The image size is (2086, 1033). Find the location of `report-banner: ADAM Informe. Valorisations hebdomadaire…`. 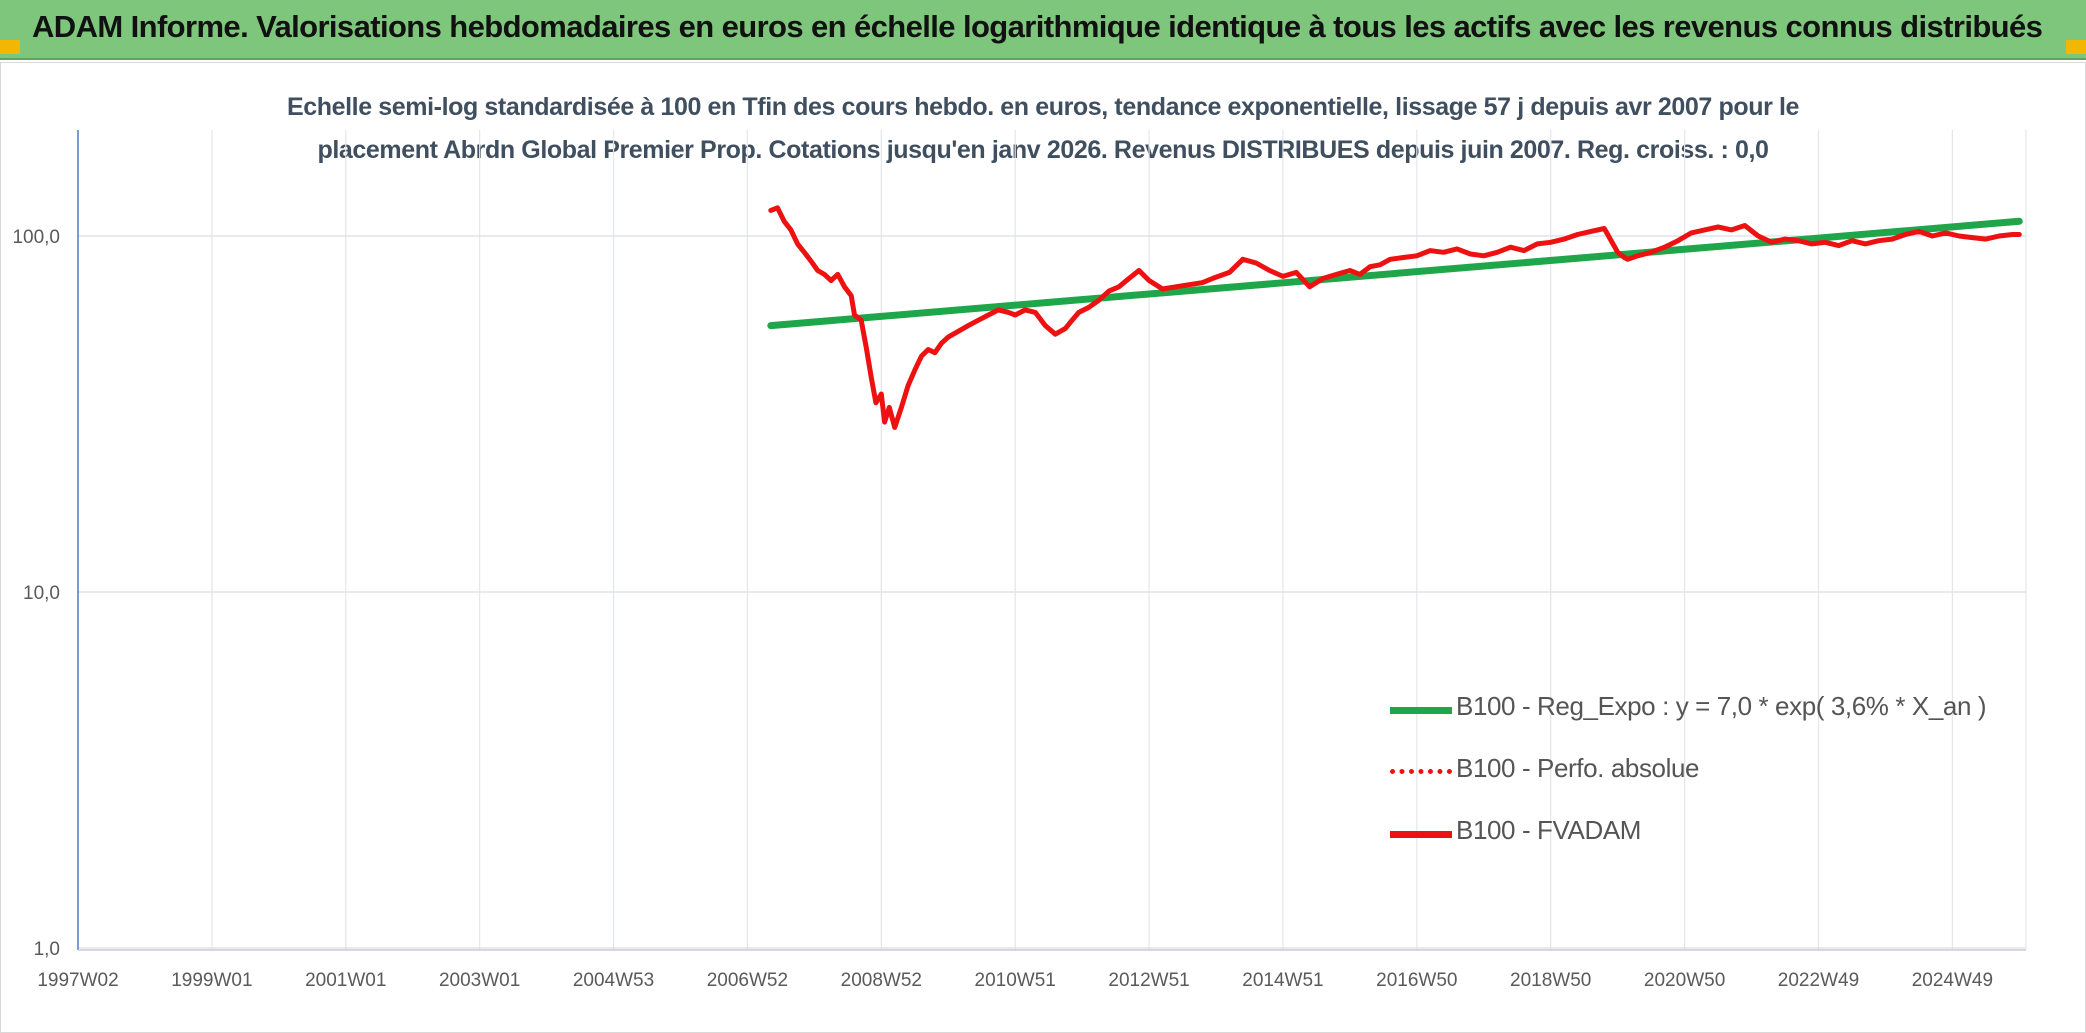

report-banner: ADAM Informe. Valorisations hebdomadaire… is located at coordinates (1043, 30).